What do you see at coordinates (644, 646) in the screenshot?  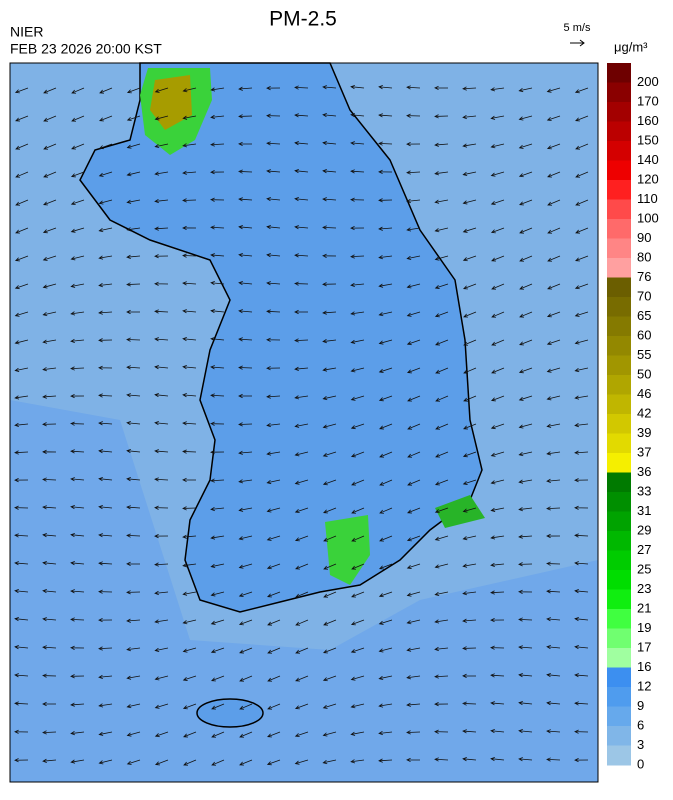 I see `colorbar-label: 17` at bounding box center [644, 646].